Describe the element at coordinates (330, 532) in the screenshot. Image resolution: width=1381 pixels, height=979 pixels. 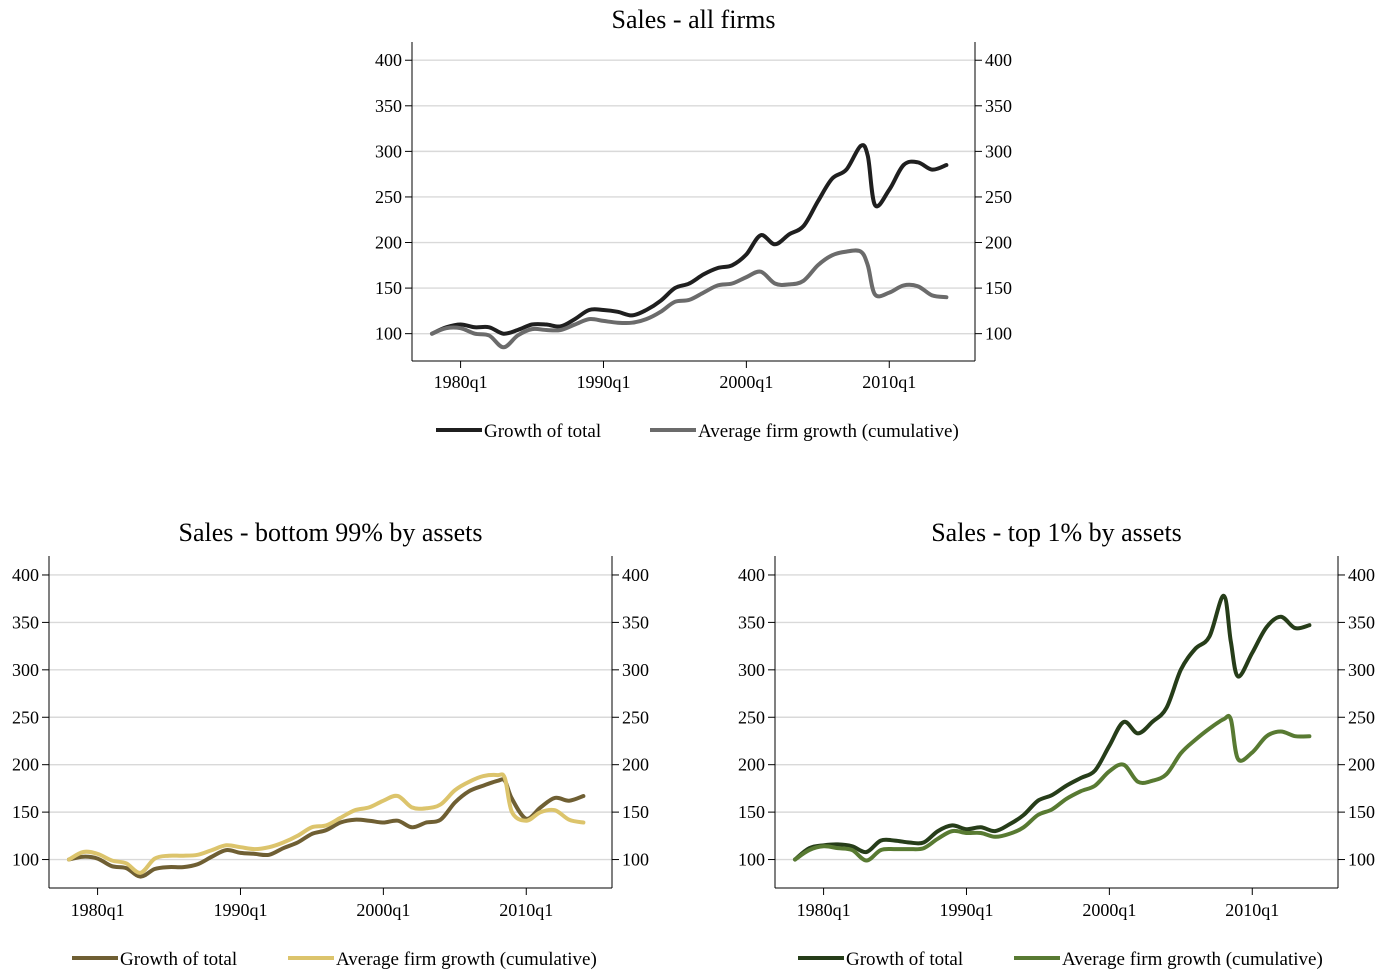
I see `chart-title: Sales - bottom 99% by assets` at that location.